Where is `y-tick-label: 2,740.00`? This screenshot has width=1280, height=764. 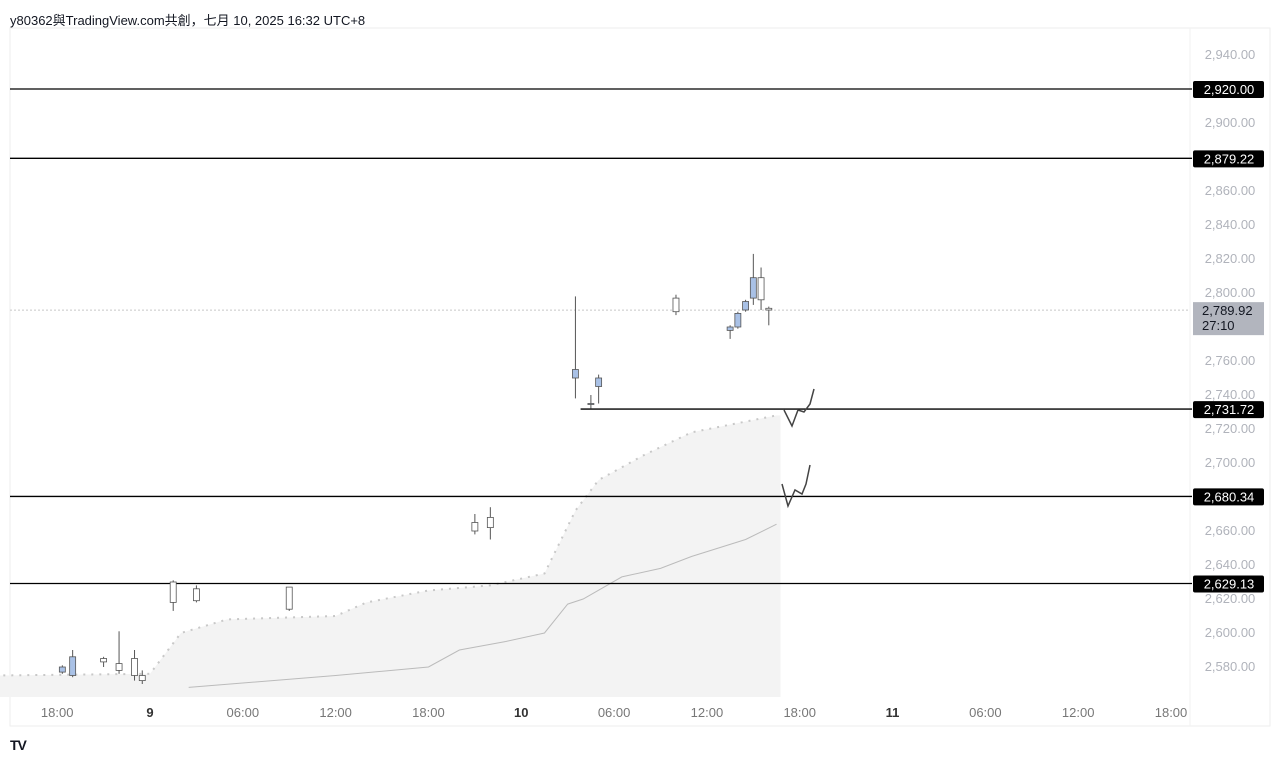
y-tick-label: 2,740.00 is located at coordinates (1230, 394).